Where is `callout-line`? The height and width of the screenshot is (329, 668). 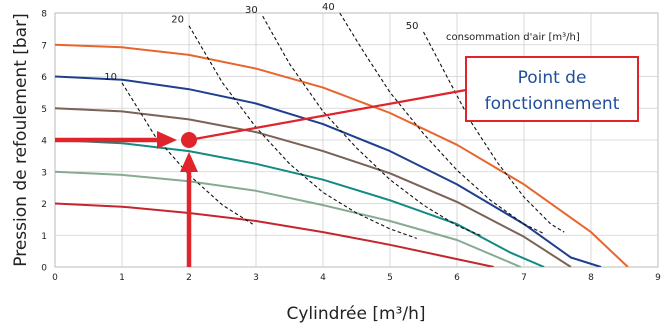 callout-line is located at coordinates (327, 115).